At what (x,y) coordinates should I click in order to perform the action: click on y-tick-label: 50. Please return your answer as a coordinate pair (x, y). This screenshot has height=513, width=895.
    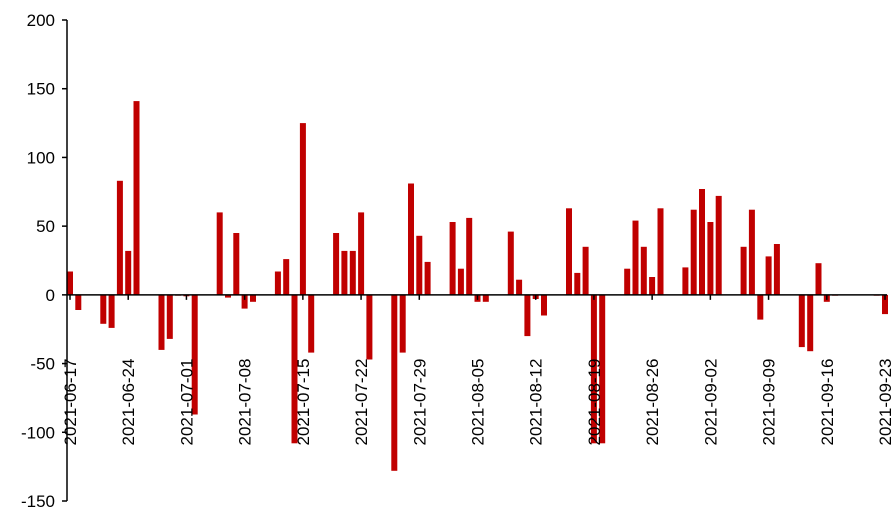
    Looking at the image, I should click on (45, 226).